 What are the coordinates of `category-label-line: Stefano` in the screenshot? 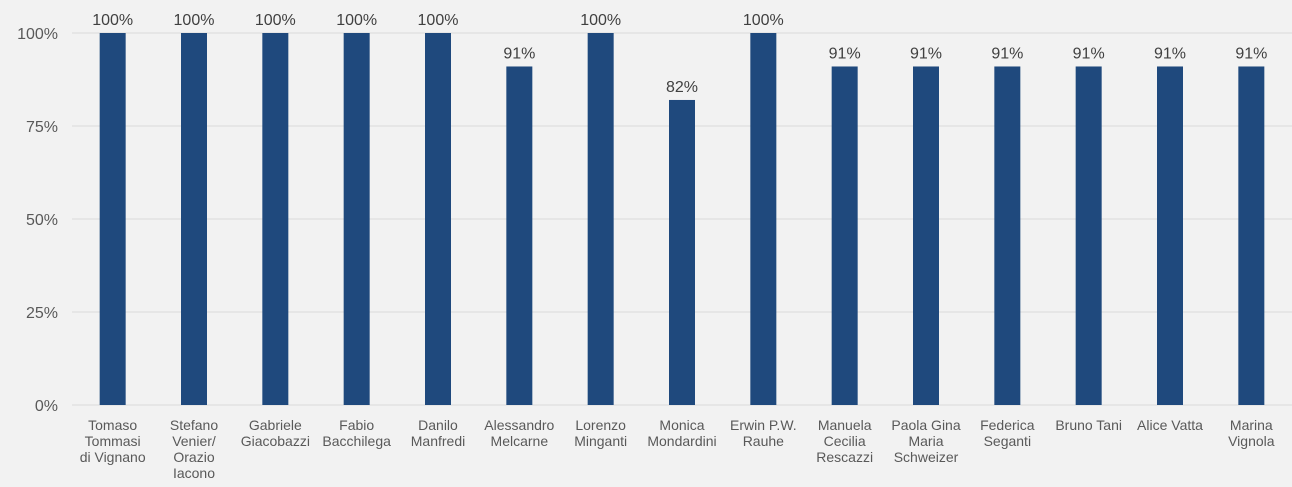 It's located at (194, 425).